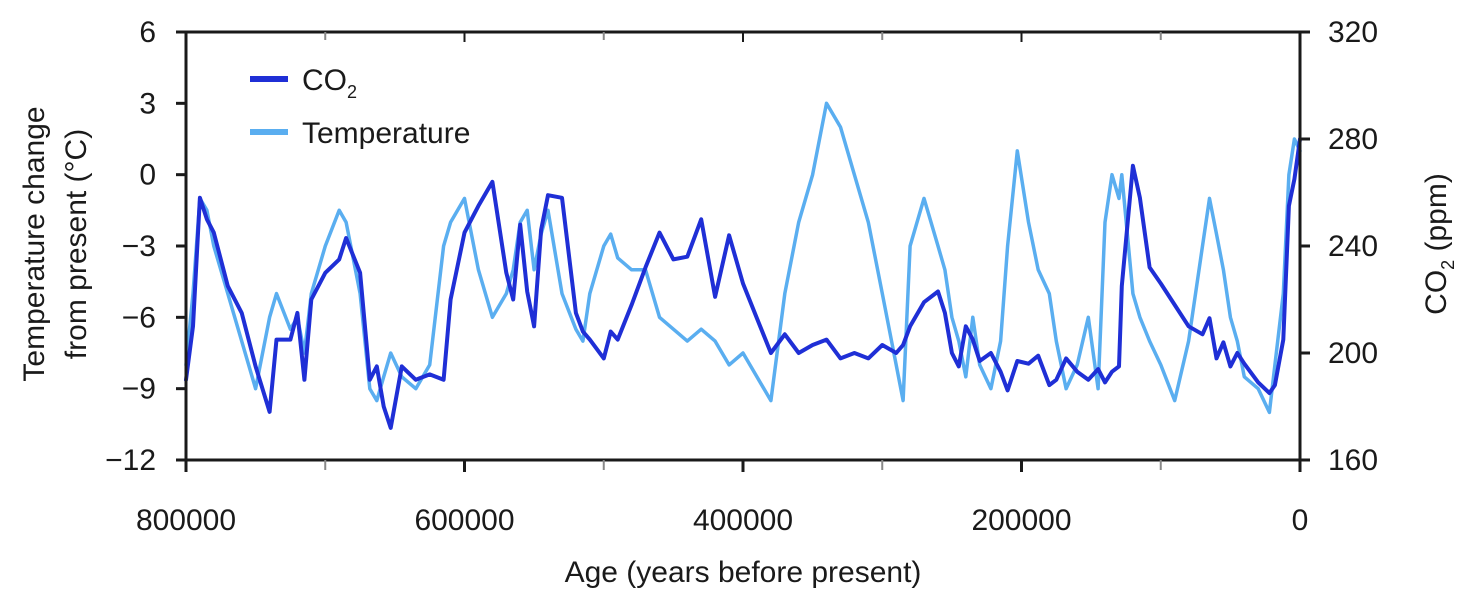 This screenshot has height=600, width=1466. I want to click on legend-temperature-label: Temperature, so click(386, 133).